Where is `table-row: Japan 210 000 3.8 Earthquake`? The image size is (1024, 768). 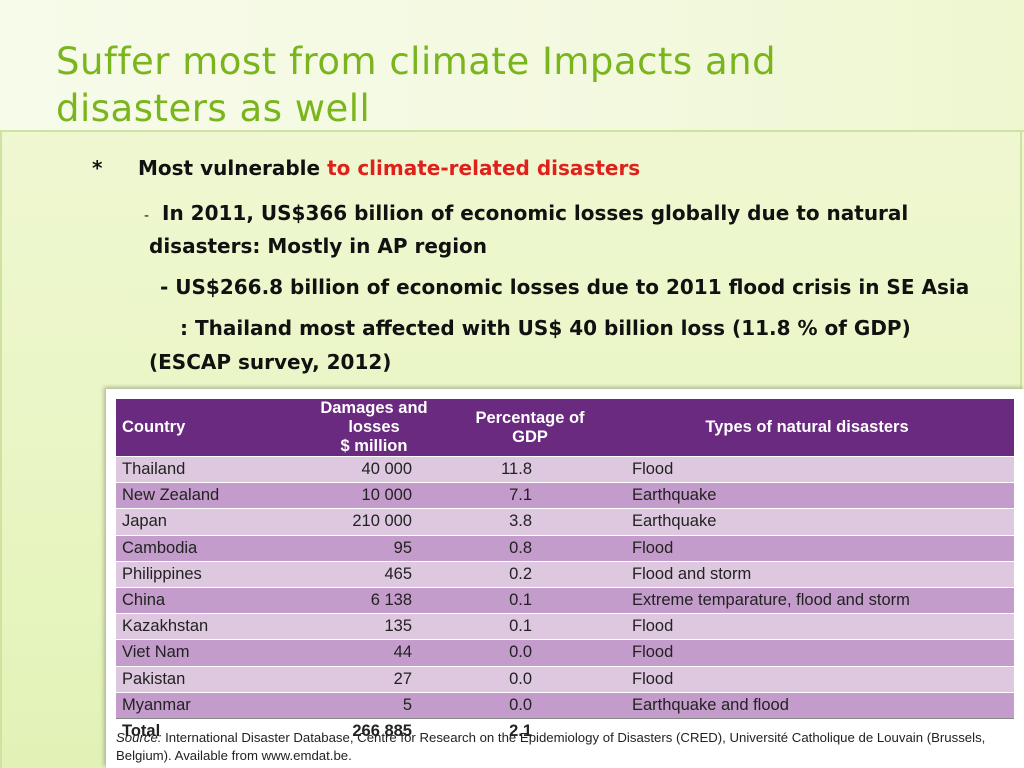 table-row: Japan 210 000 3.8 Earthquake is located at coordinates (565, 522).